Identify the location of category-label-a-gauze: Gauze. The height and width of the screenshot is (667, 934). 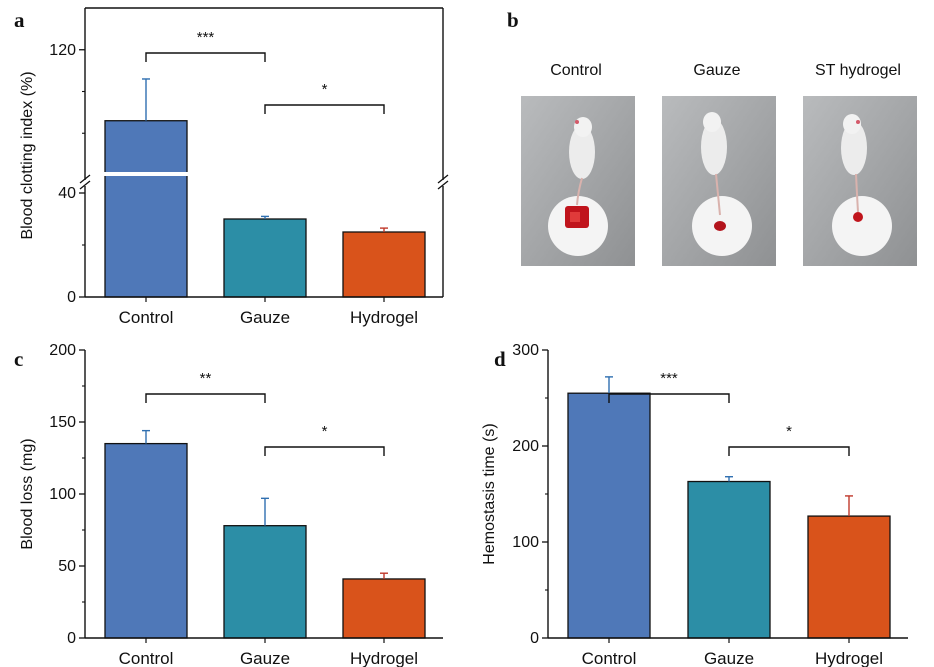
(265, 317).